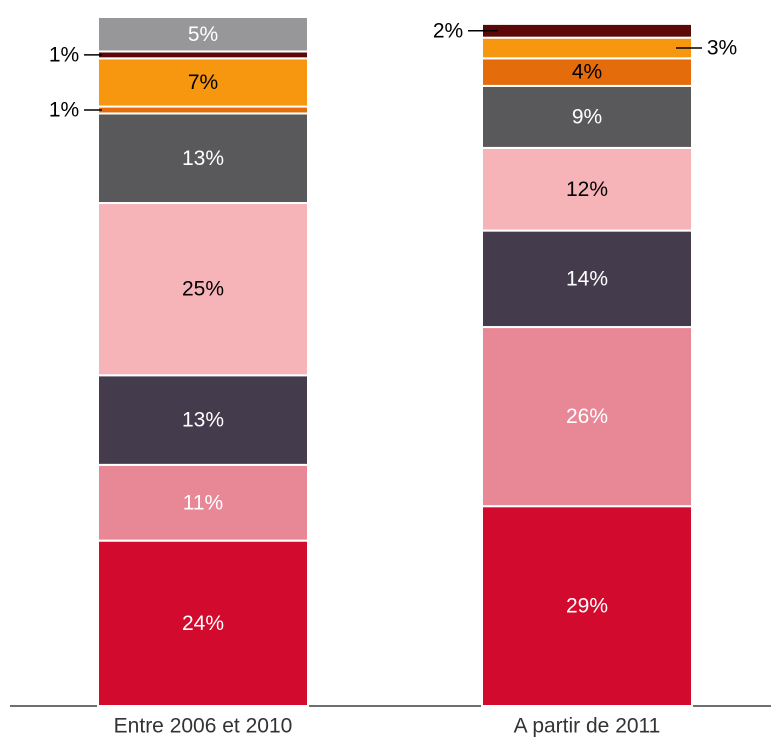 Image resolution: width=771 pixels, height=743 pixels. I want to click on data-label: 12%, so click(587, 189).